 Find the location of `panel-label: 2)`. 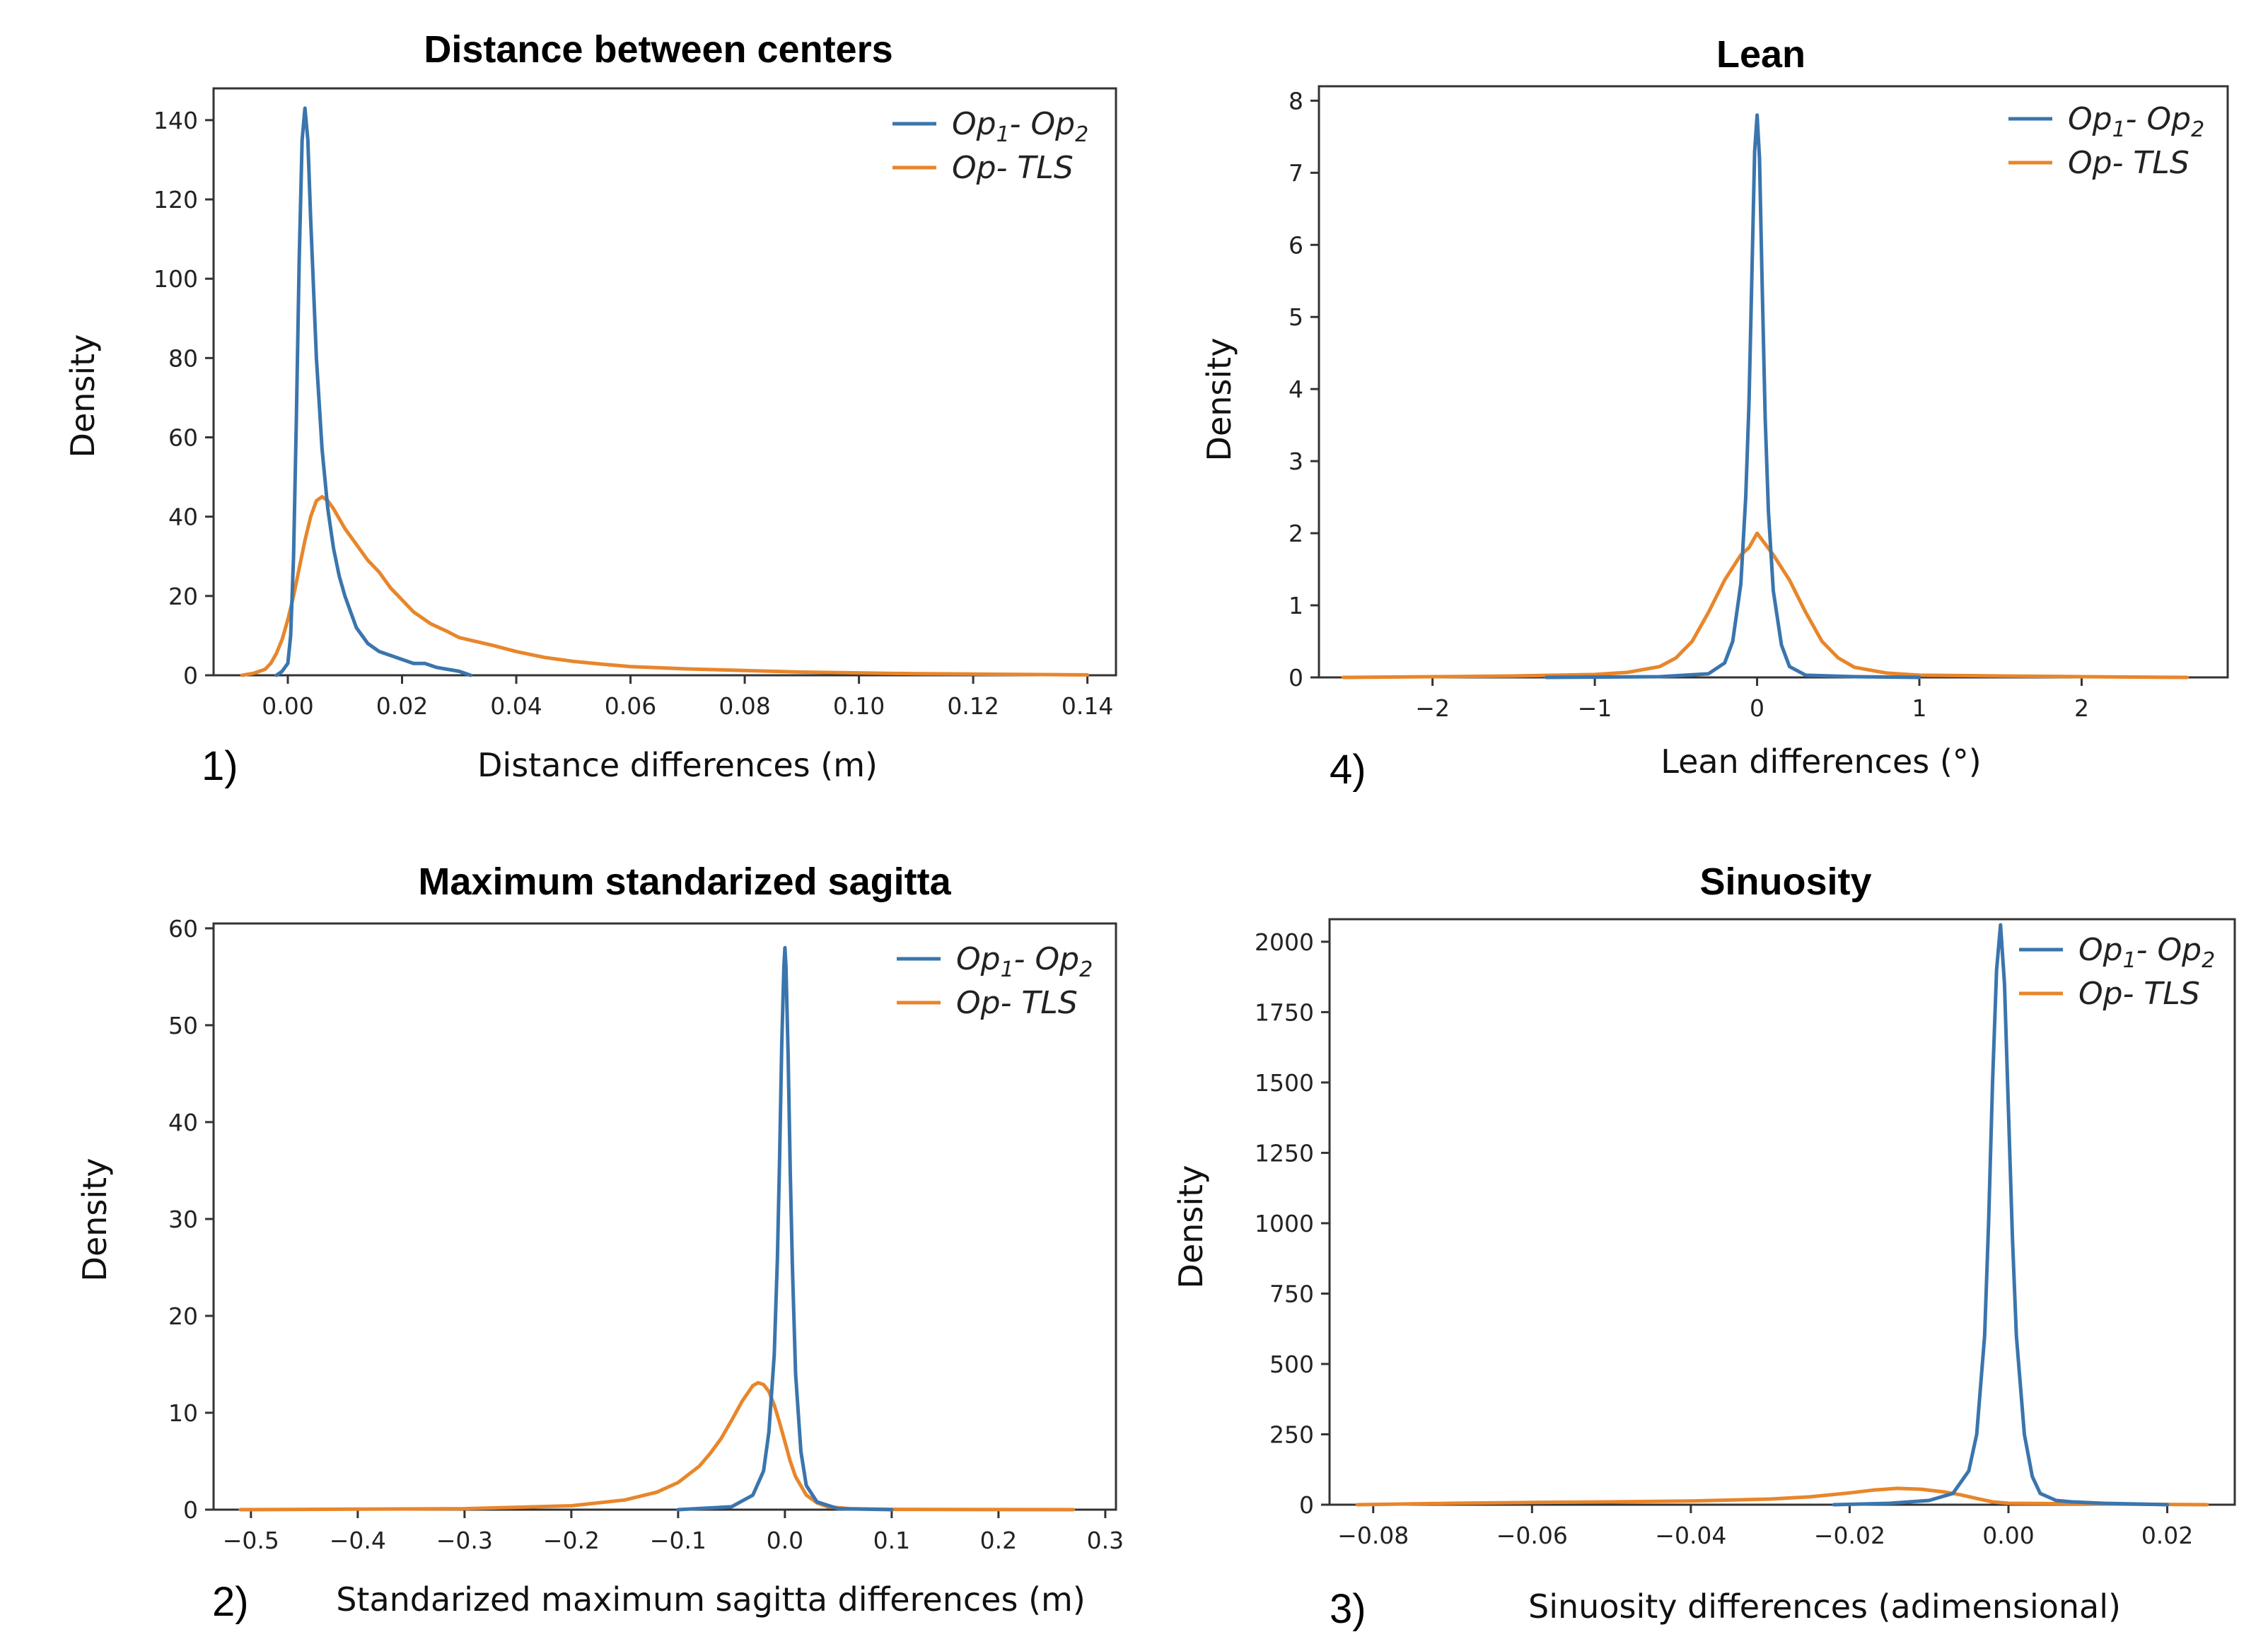

panel-label: 2) is located at coordinates (230, 1602).